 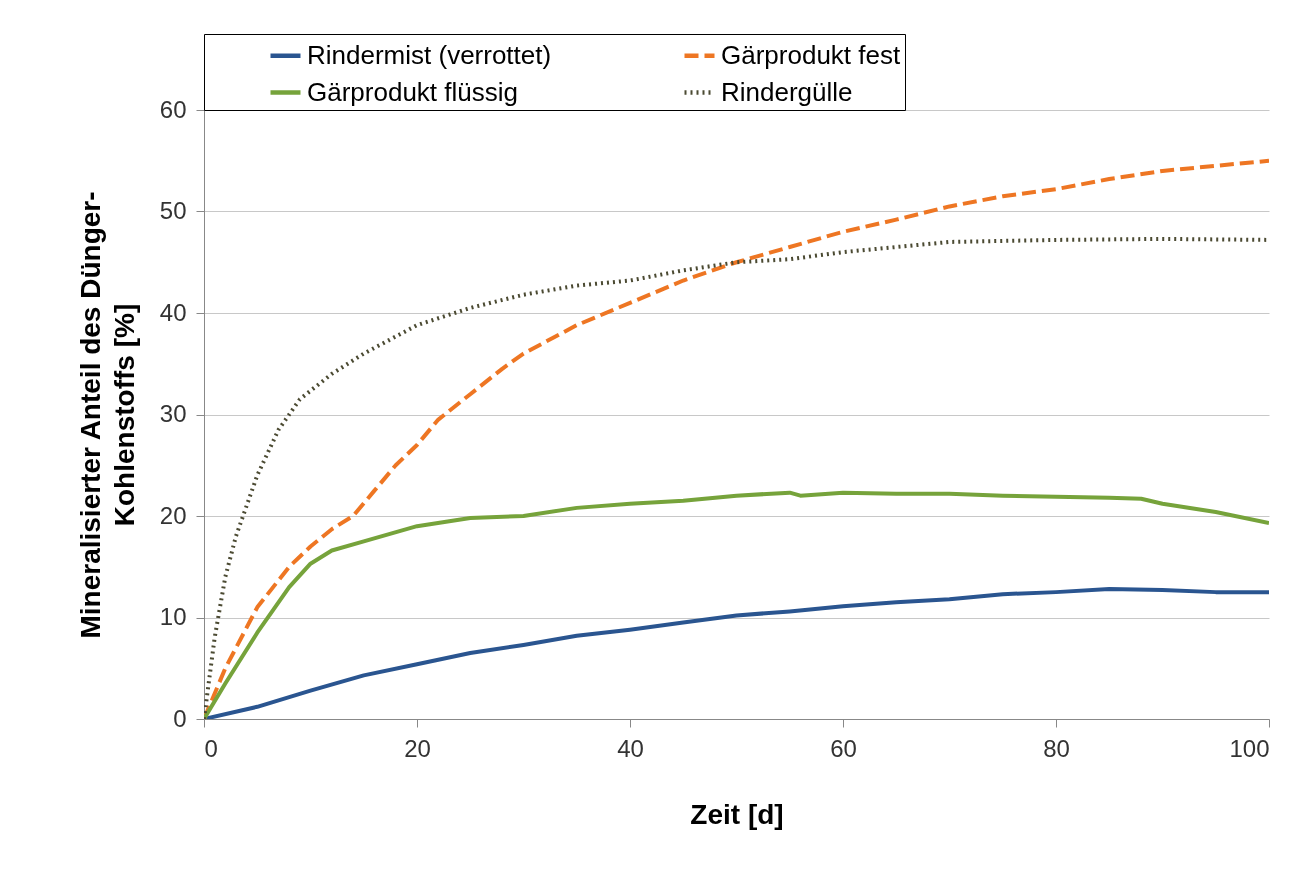 I want to click on x-tick-label: 0, so click(x=211, y=748).